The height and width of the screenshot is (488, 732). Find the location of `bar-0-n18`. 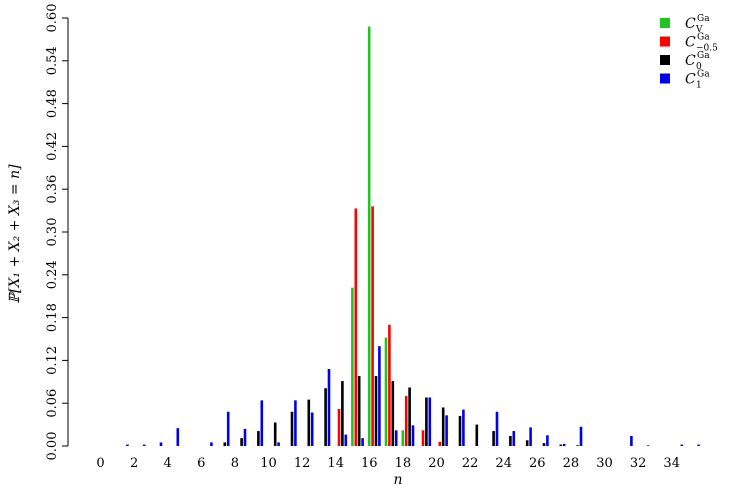

bar-0-n18 is located at coordinates (409, 416).